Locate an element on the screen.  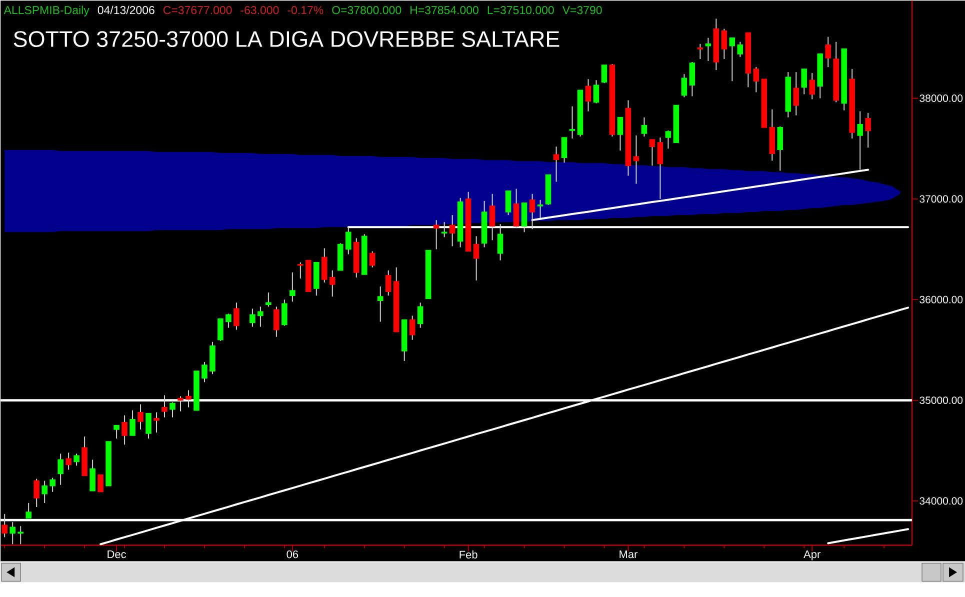
annotation: H=37854.000 is located at coordinates (444, 10).